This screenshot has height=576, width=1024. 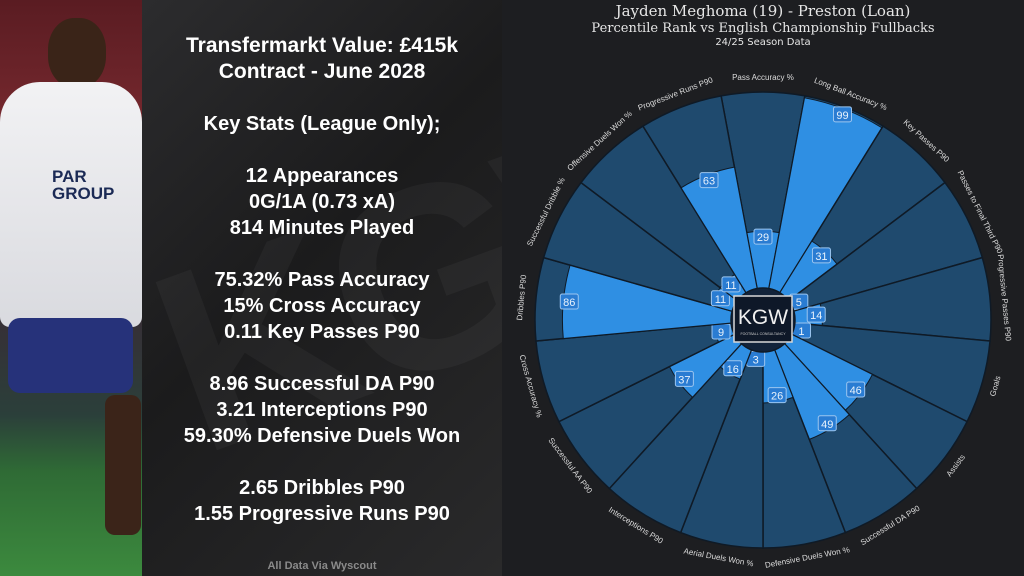 What do you see at coordinates (807, 557) in the screenshot?
I see `category-label: Defensive Duels Won %` at bounding box center [807, 557].